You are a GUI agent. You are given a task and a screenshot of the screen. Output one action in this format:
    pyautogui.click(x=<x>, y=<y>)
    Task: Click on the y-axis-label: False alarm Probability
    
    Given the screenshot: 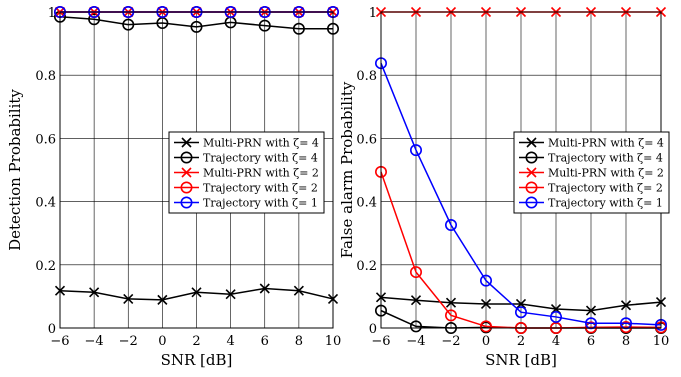 What is the action you would take?
    pyautogui.click(x=347, y=169)
    